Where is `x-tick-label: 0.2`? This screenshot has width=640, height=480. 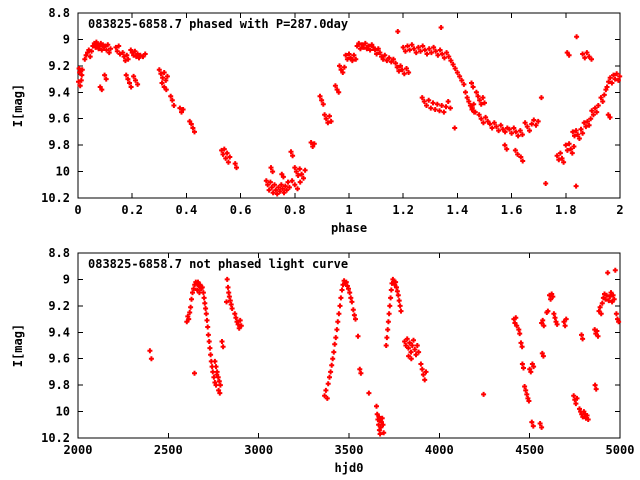
x-tick-label: 0.2 is located at coordinates (132, 210).